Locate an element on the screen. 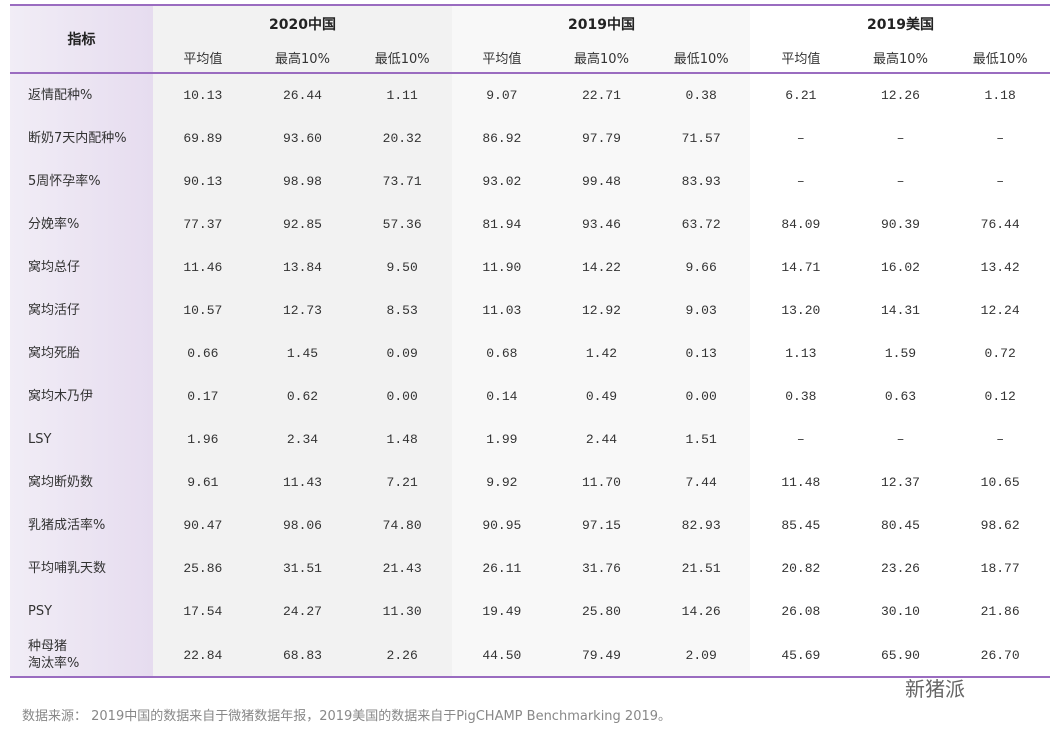 This screenshot has width=1054, height=731. cell-value: 26.11 is located at coordinates (502, 568).